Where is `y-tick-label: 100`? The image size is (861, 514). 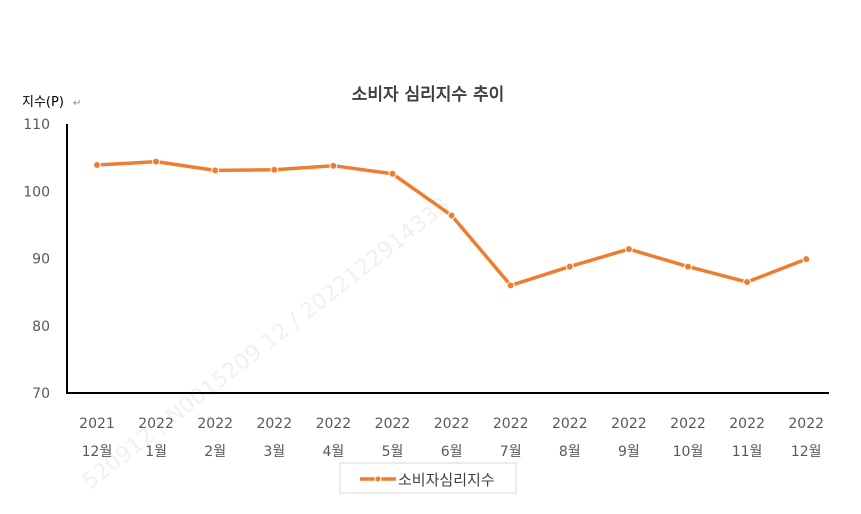 y-tick-label: 100 is located at coordinates (36, 192).